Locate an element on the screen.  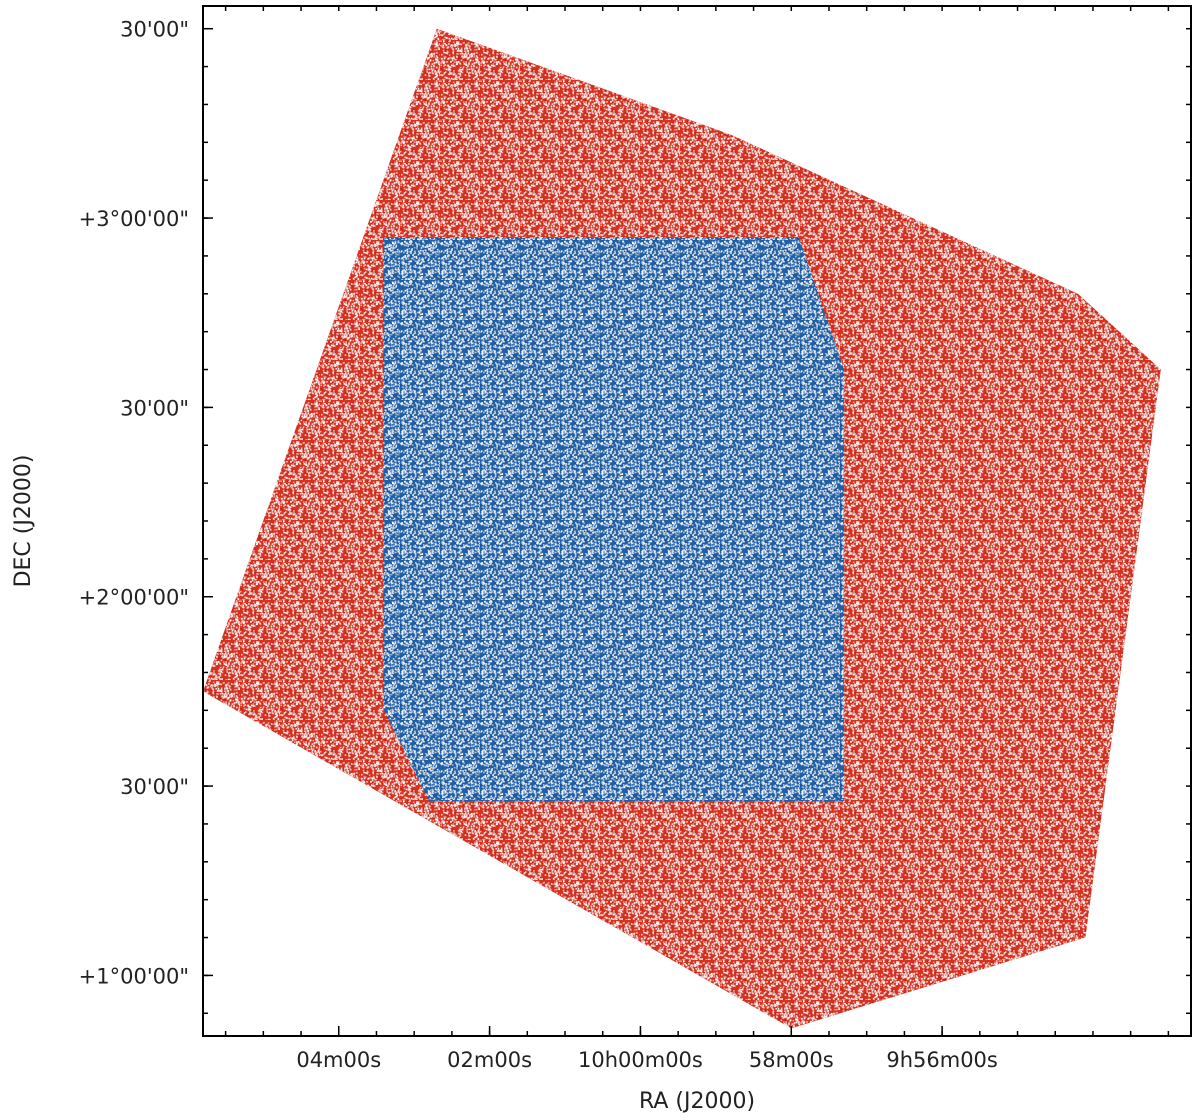
x-tick-label-5: 9h56m00s is located at coordinates (942, 1060).